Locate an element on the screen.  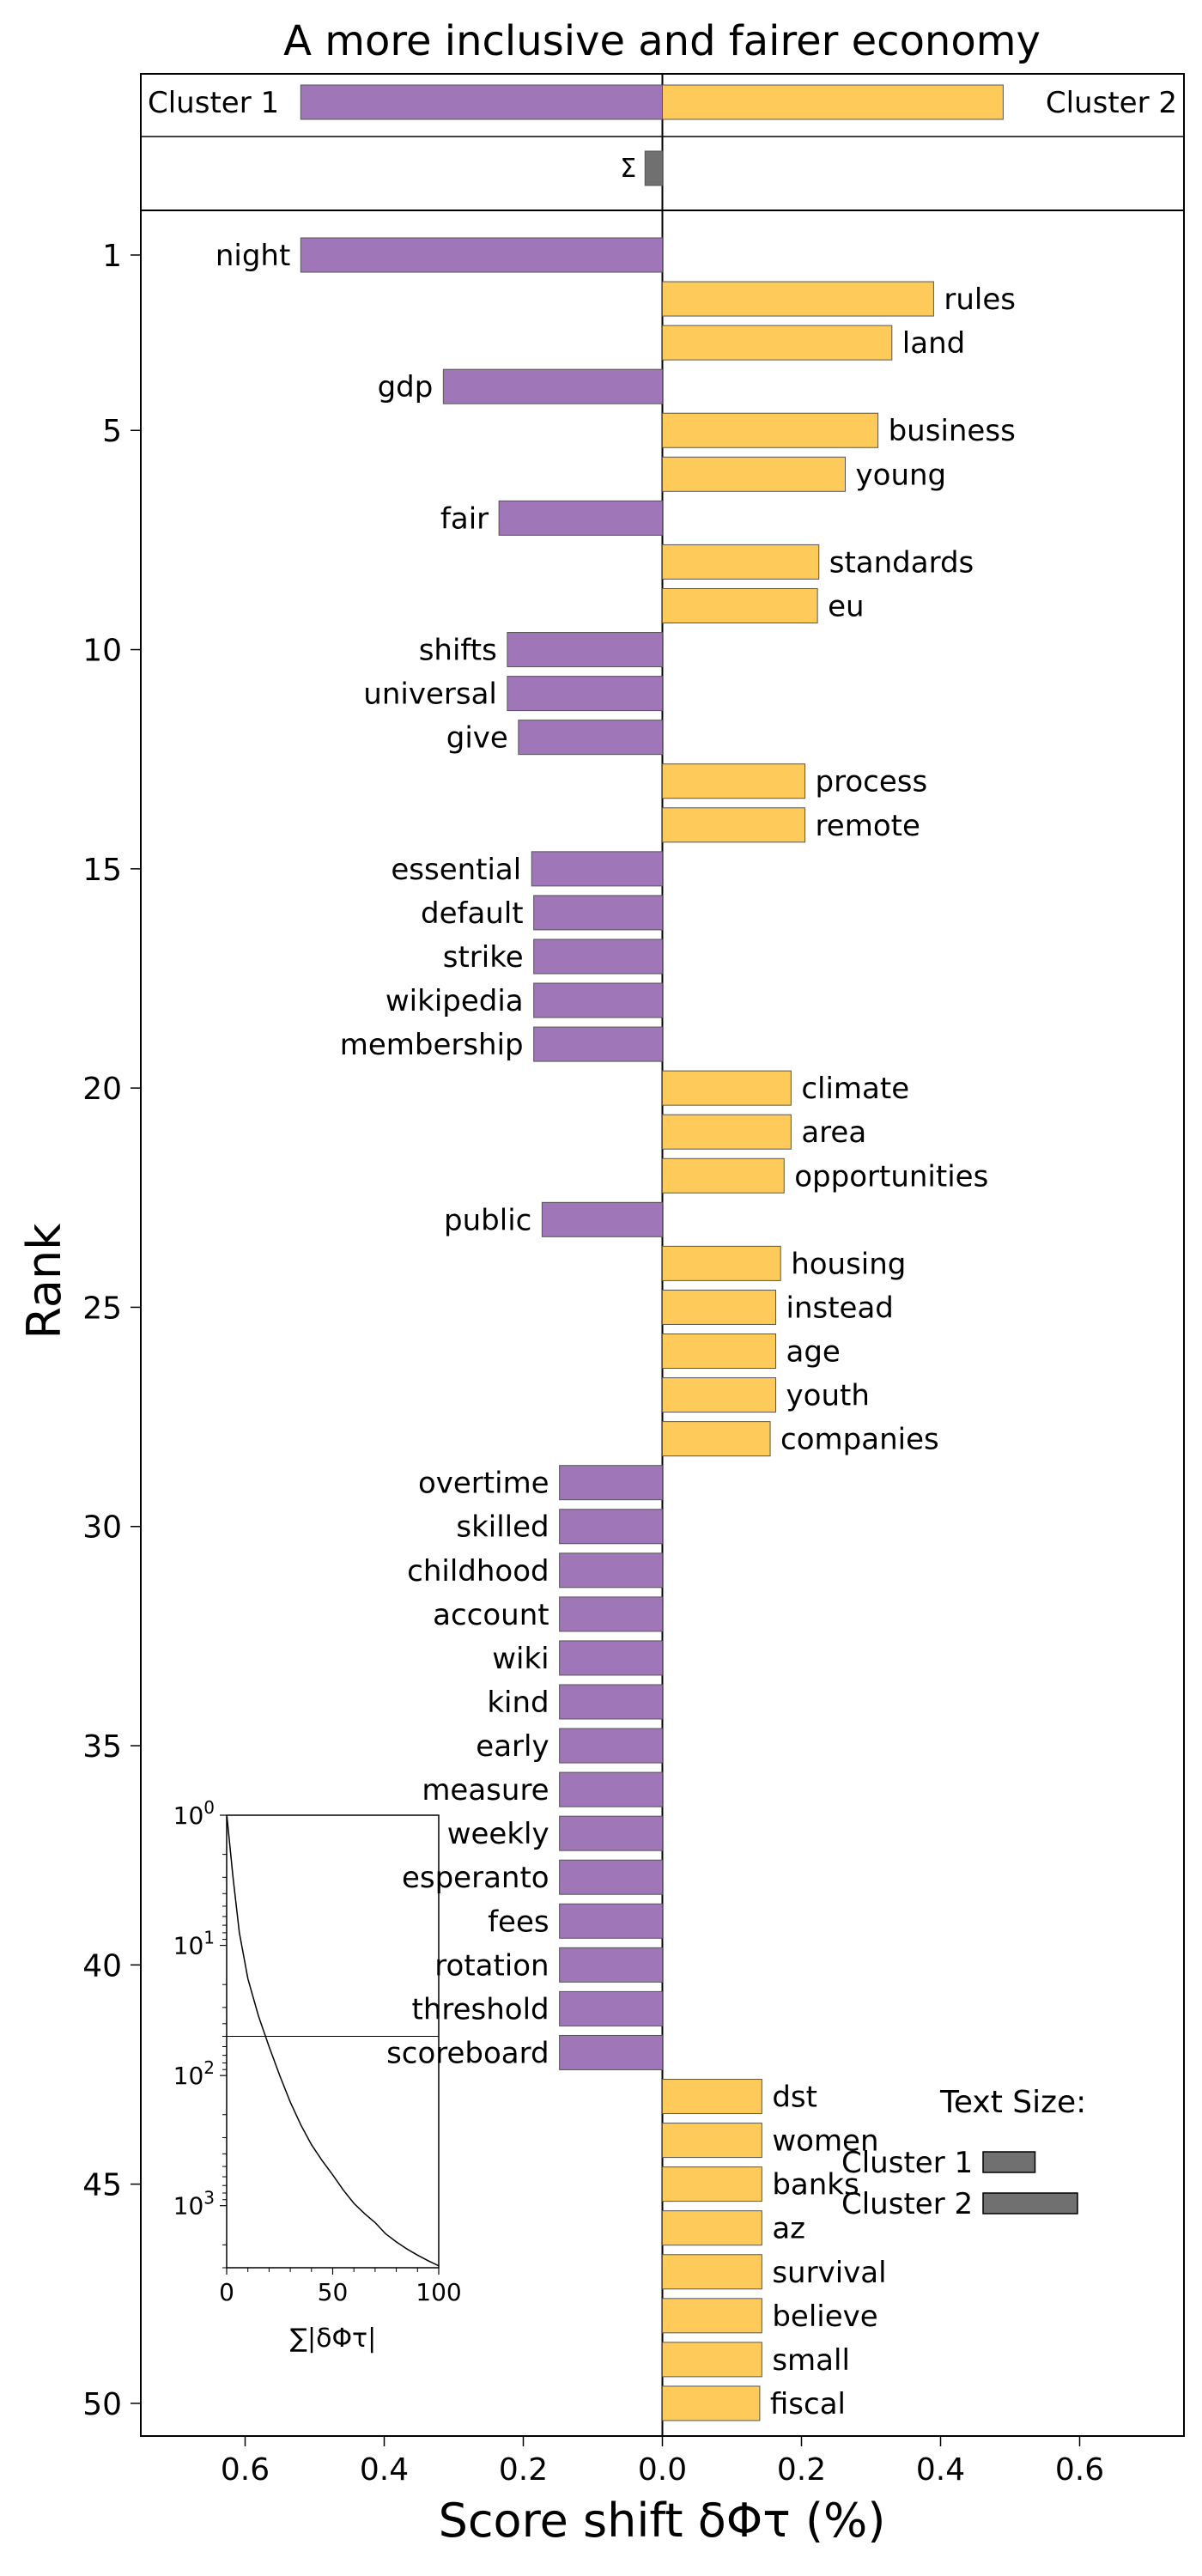
word-label: wikipedia is located at coordinates (454, 1001).